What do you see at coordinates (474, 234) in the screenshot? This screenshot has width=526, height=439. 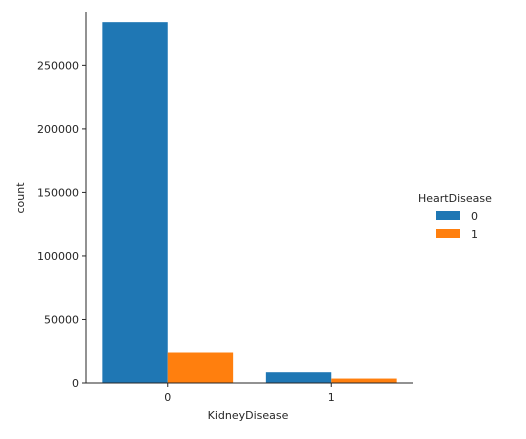 I see `legend-label-1: 1` at bounding box center [474, 234].